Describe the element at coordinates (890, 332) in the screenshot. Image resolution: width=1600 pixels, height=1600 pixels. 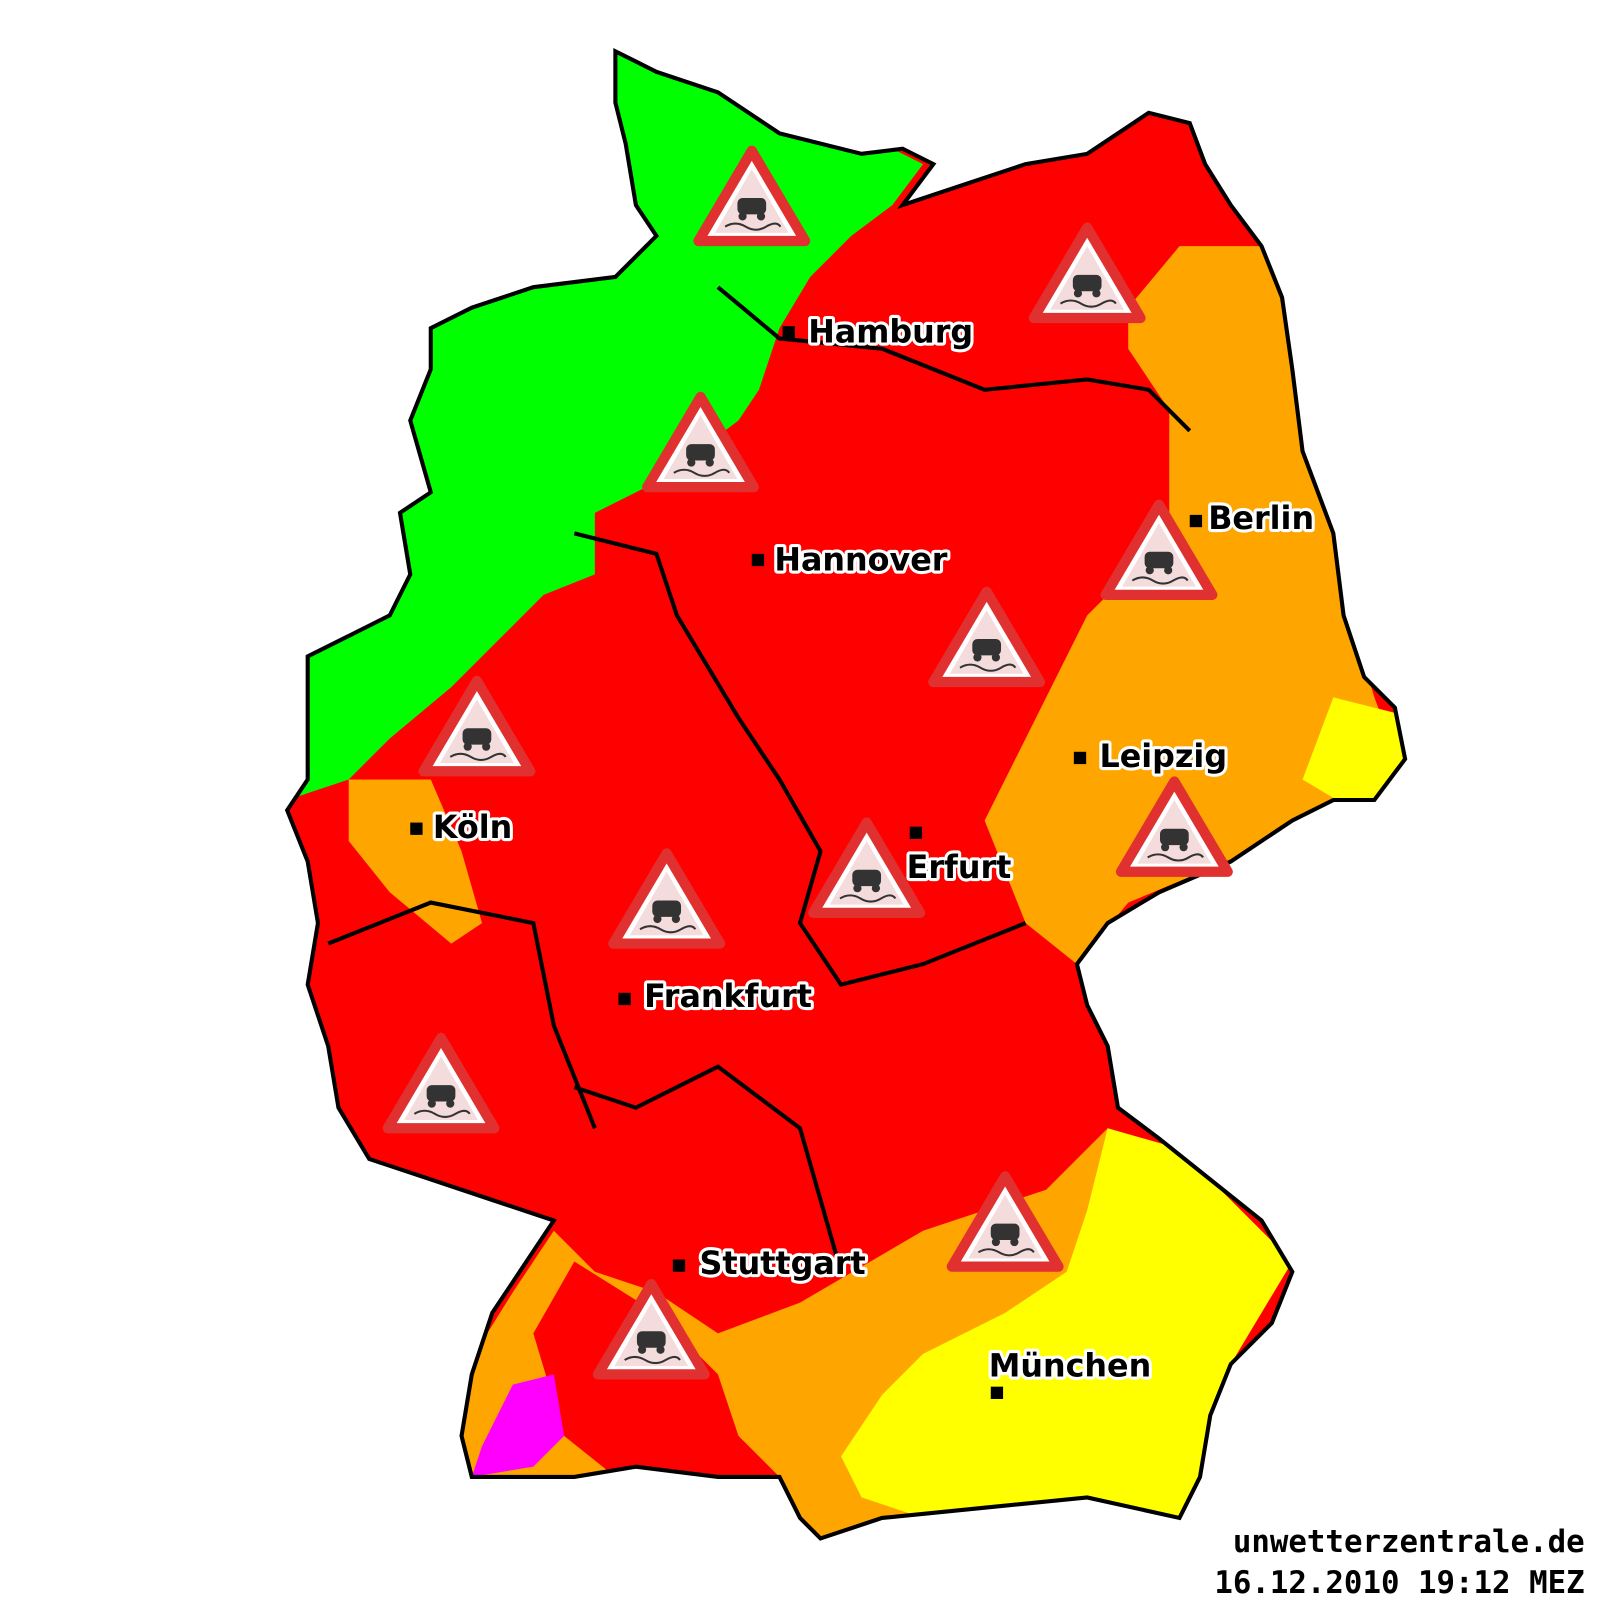
I see `city-label: Hamburg` at that location.